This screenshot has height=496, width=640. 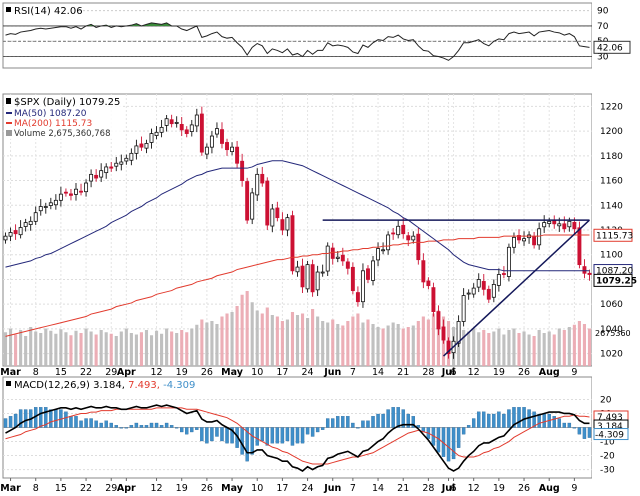 What do you see at coordinates (607, 443) in the screenshot?
I see `macd-tick-label: -10` at bounding box center [607, 443].